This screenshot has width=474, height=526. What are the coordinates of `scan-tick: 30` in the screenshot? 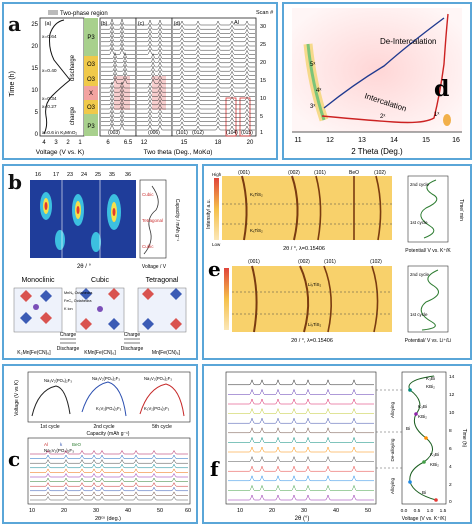 It's located at (263, 27).